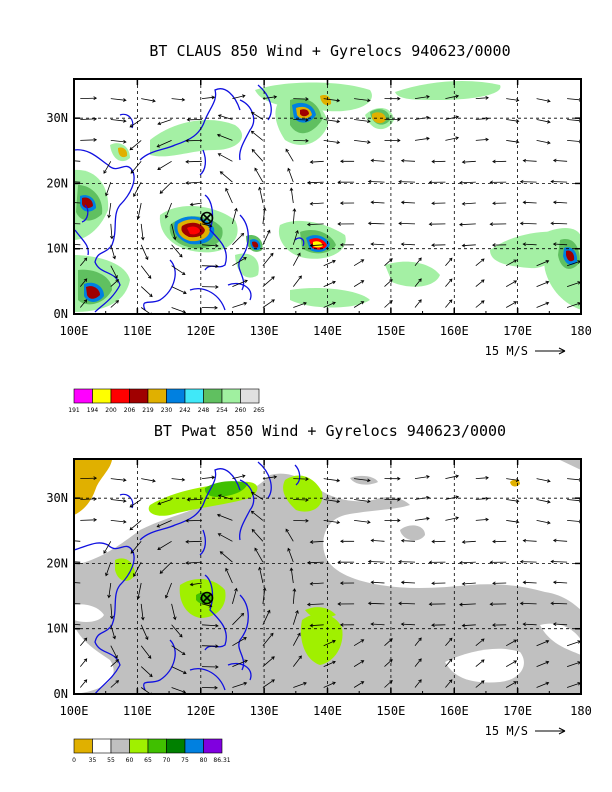 This screenshot has height=792, width=612. What do you see at coordinates (74, 711) in the screenshot?
I see `x-tick-label: 100E` at bounding box center [74, 711].